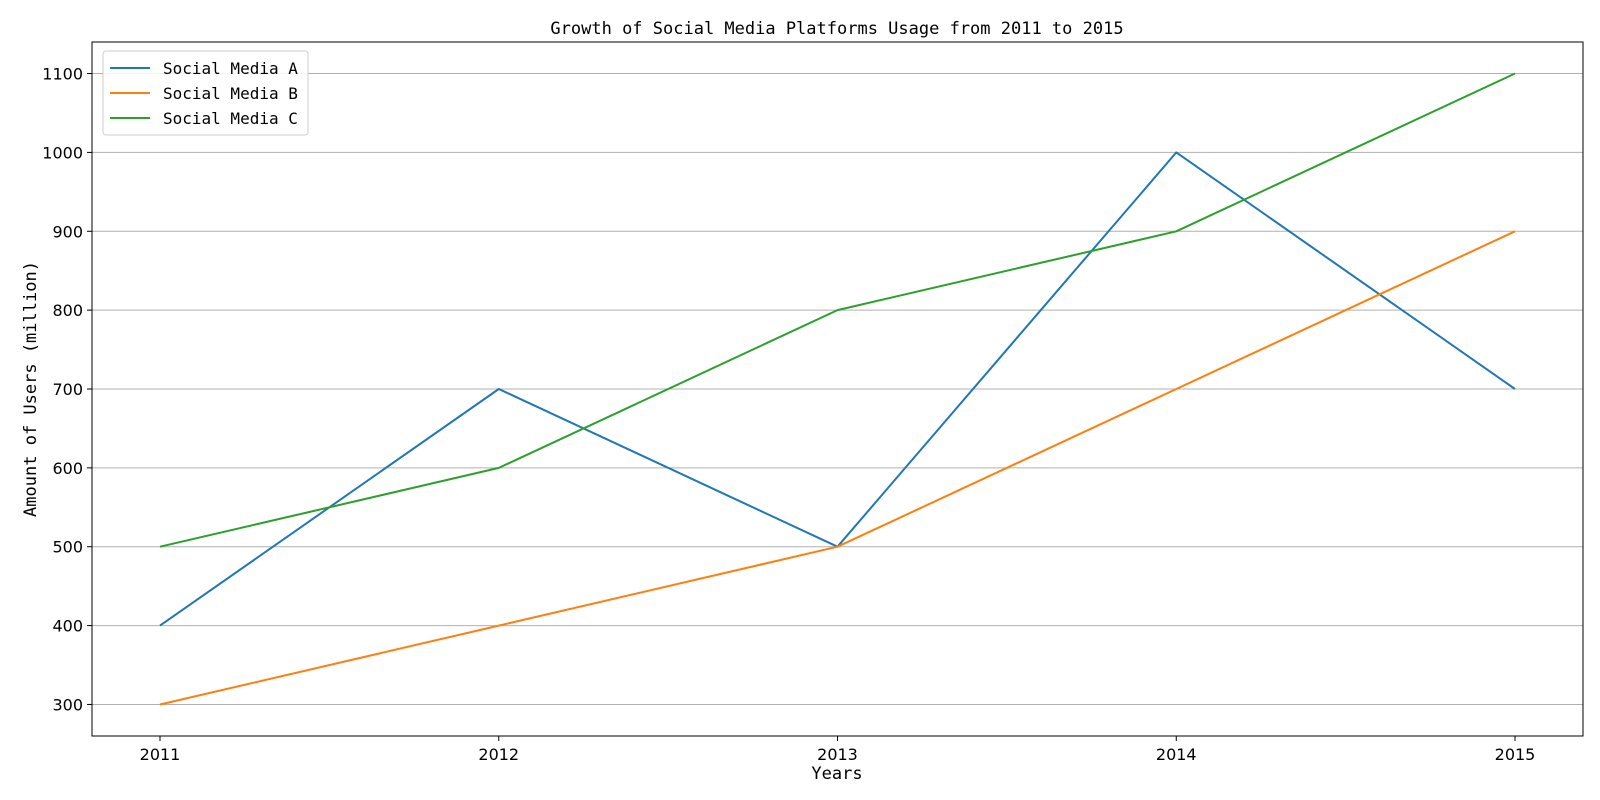 This screenshot has width=1600, height=800. I want to click on x-axis: 2011 2012 2013 2014 2015, so click(838, 750).